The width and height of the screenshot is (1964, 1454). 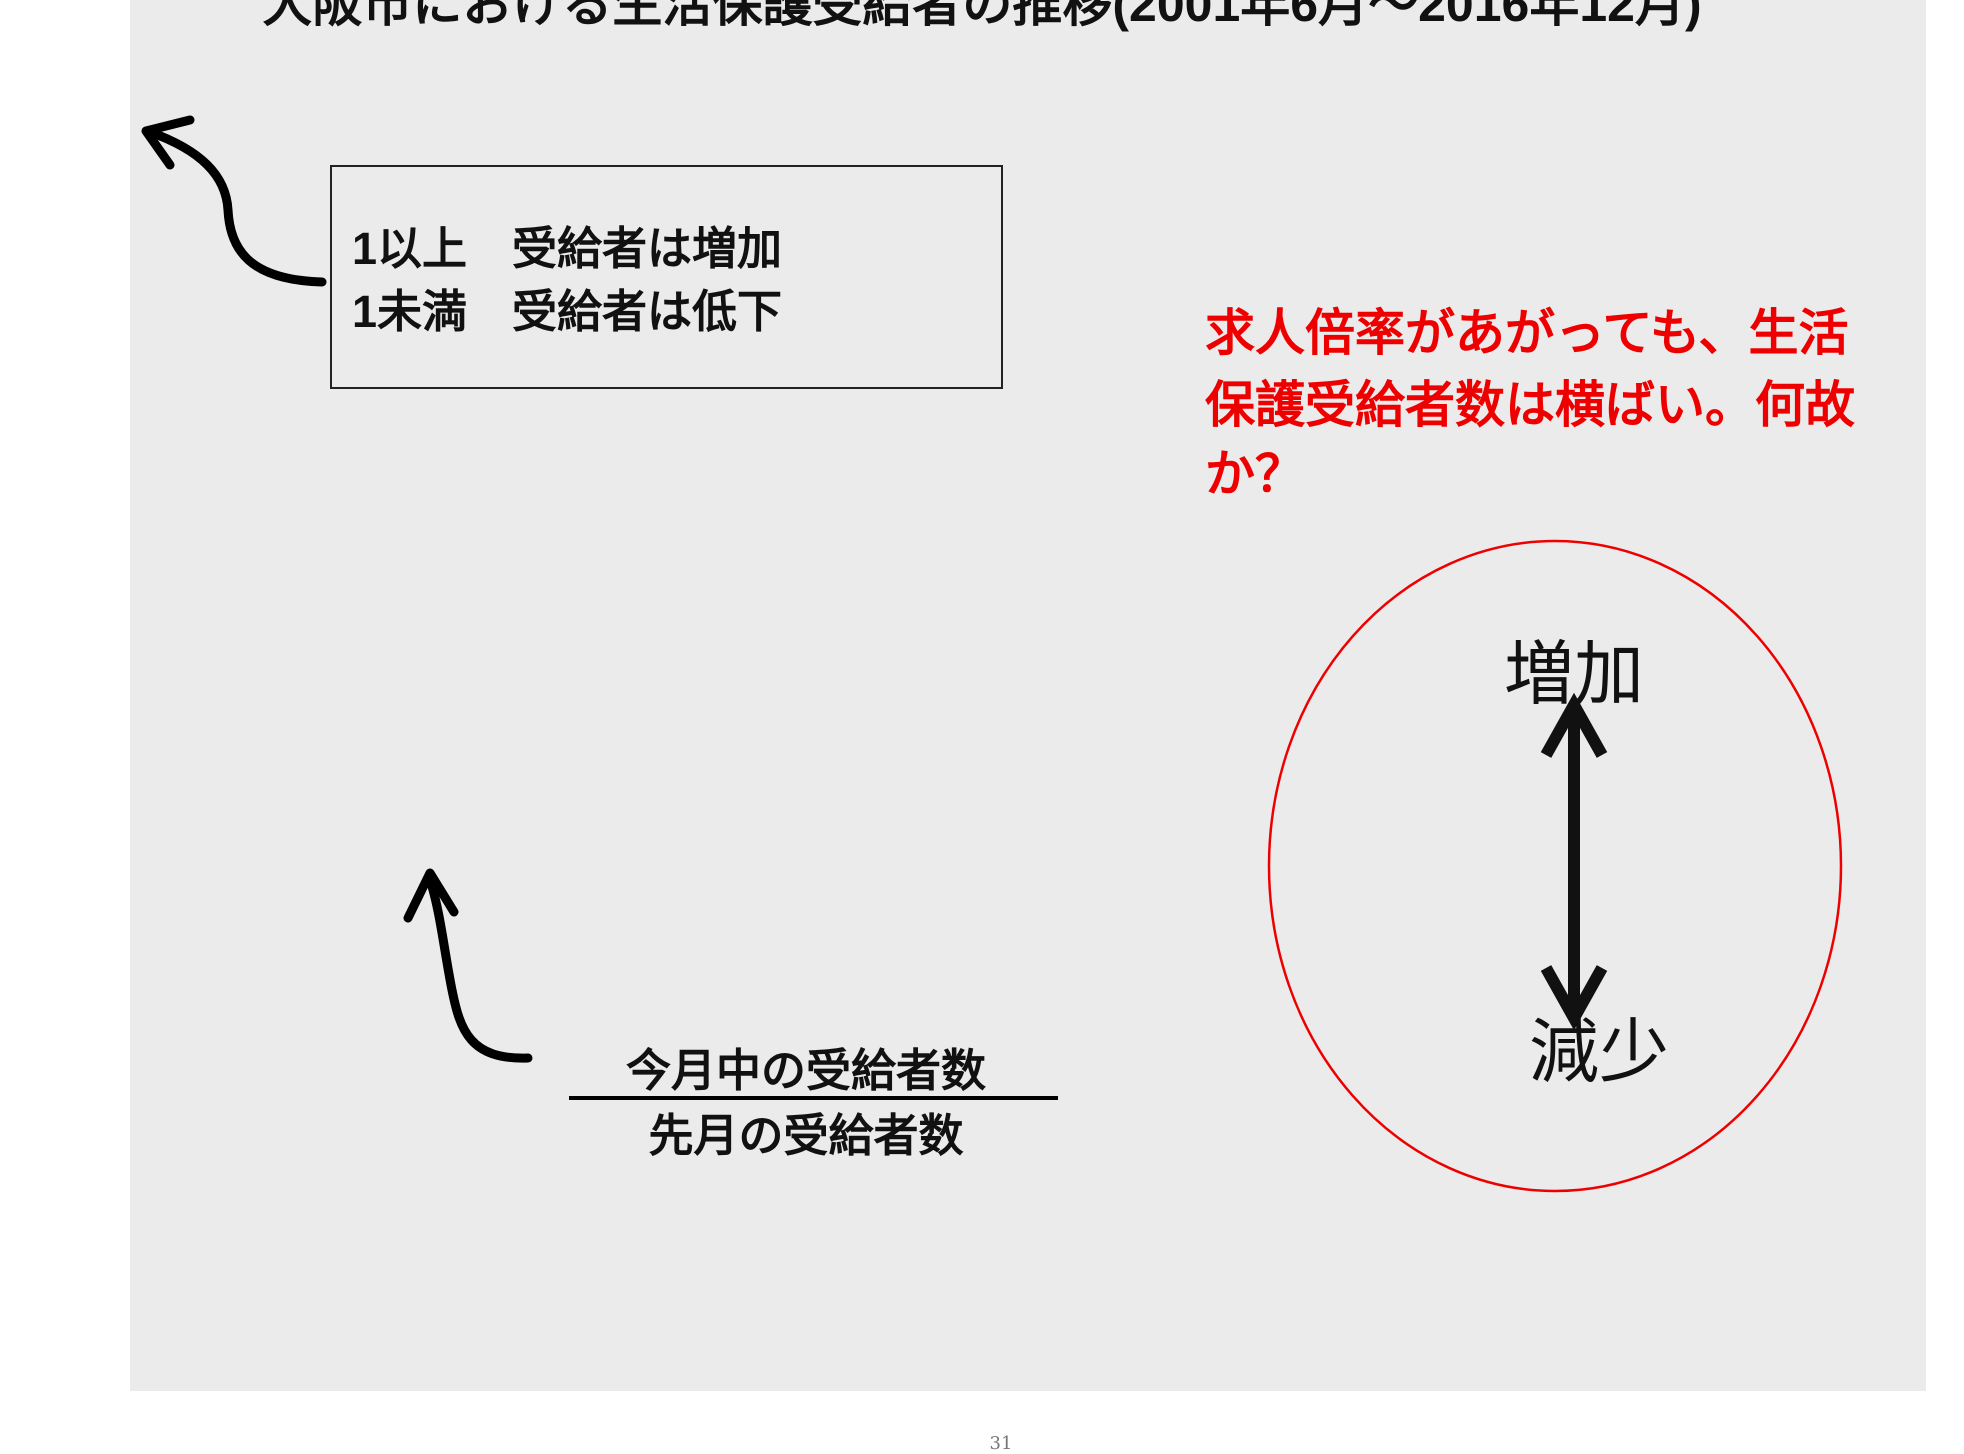 I want to click on box-line: 1以上 受給者は増加, so click(x=567, y=248).